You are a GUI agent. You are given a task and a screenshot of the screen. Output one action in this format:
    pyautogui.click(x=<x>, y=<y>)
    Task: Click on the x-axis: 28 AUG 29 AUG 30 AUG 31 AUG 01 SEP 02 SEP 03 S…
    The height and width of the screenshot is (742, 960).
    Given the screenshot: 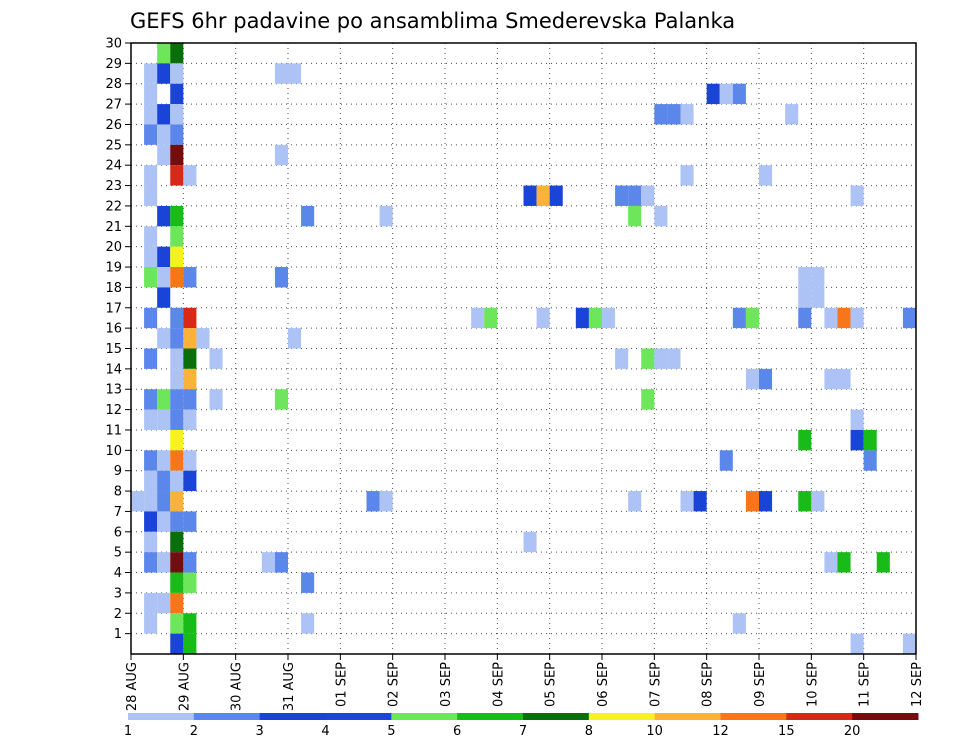 What is the action you would take?
    pyautogui.click(x=525, y=682)
    